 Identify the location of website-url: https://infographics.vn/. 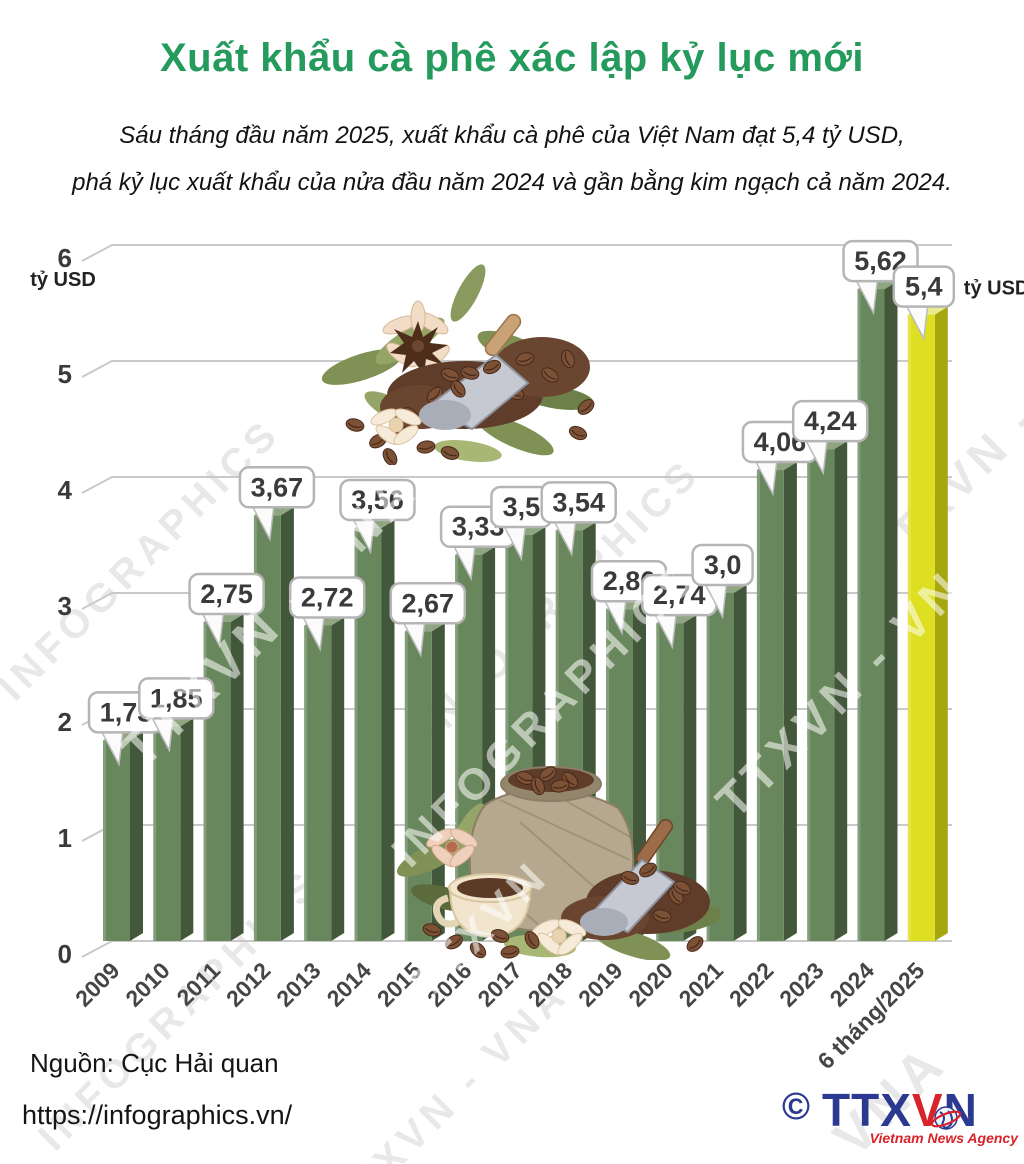
(157, 1115).